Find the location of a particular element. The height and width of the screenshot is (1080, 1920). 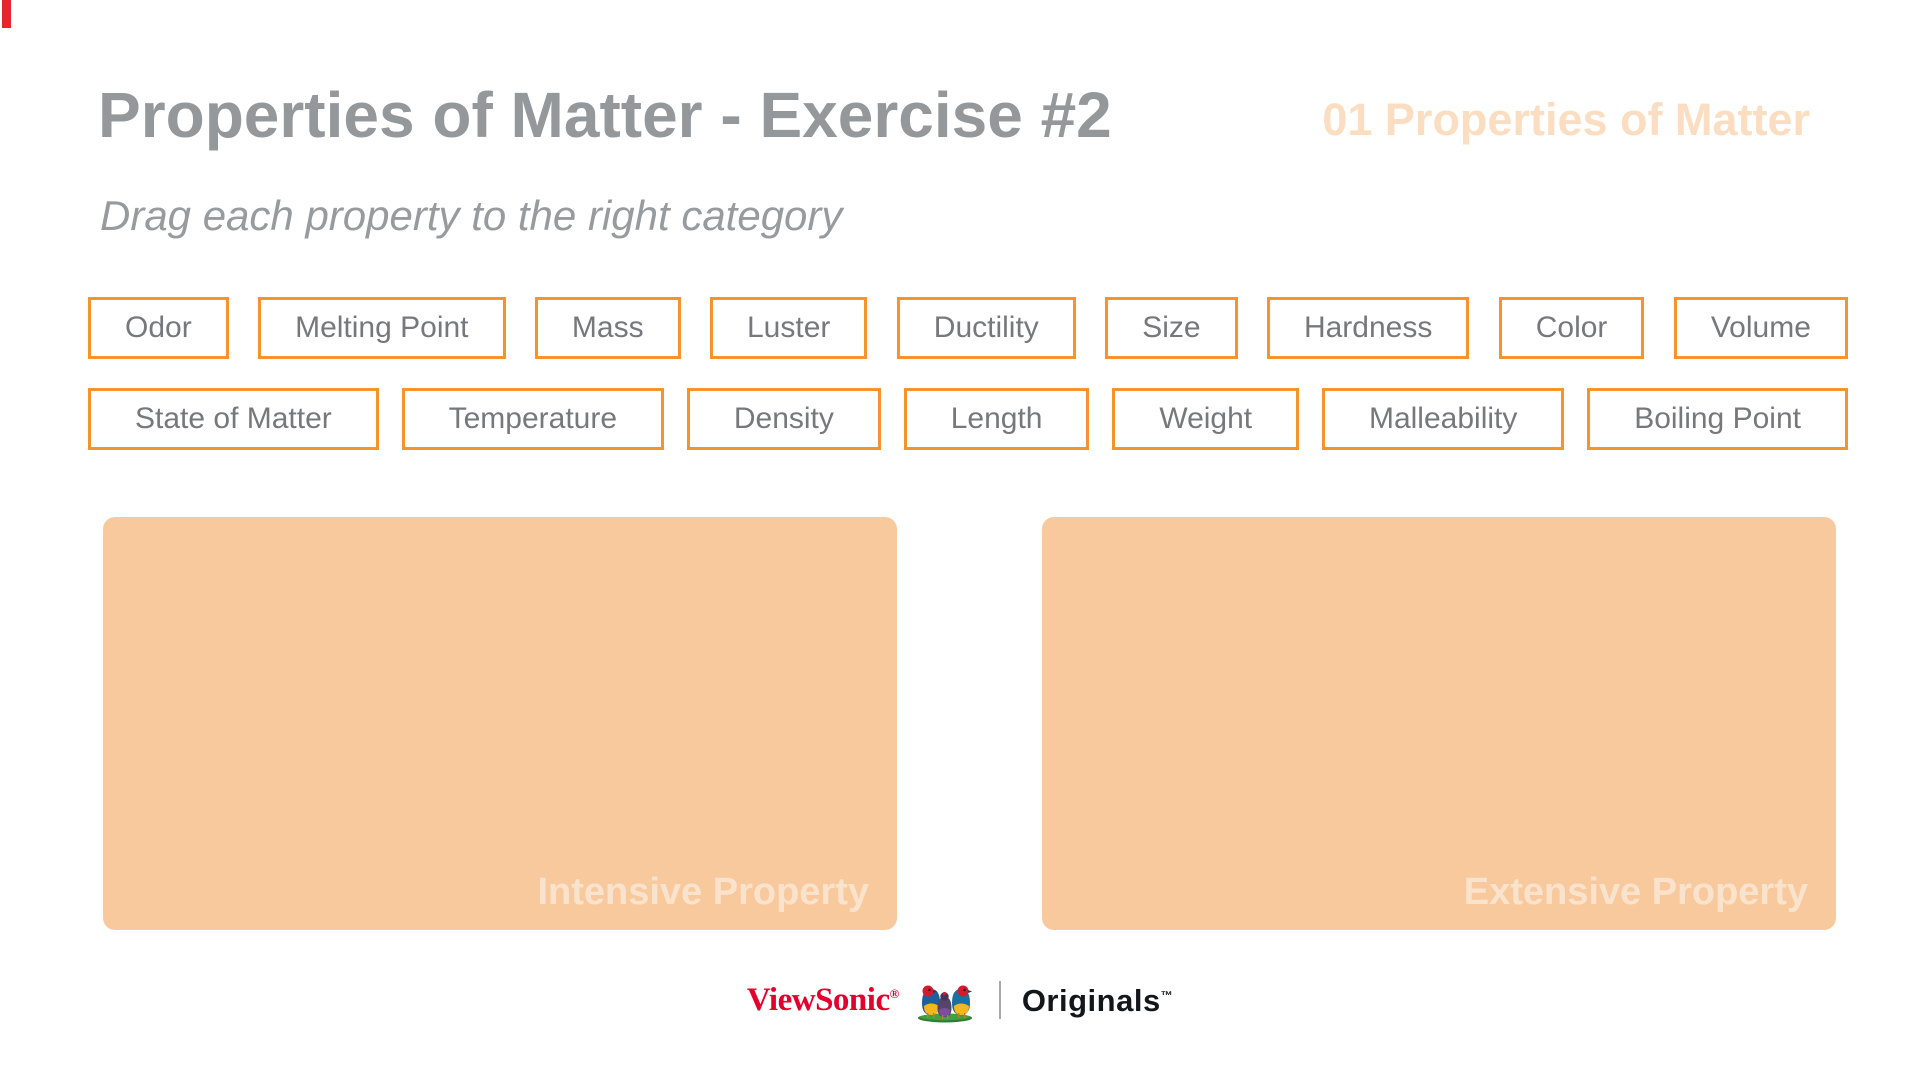

originals-wordmark: Originals™ is located at coordinates (1097, 1000).